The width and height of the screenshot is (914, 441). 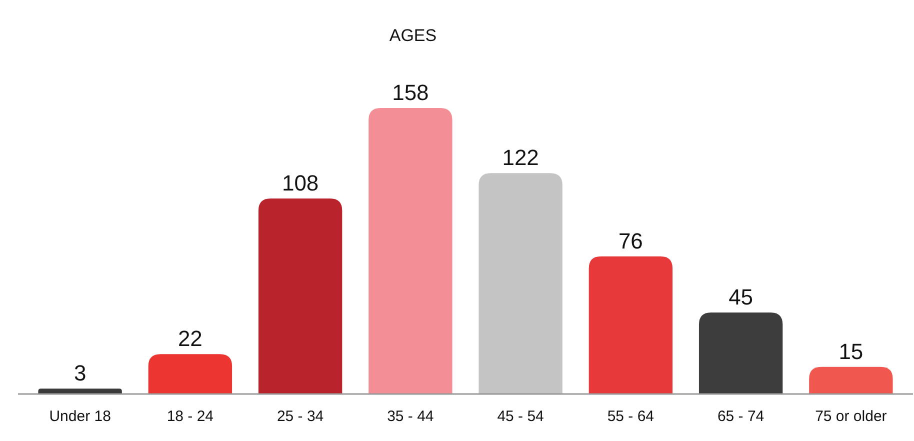 What do you see at coordinates (410, 92) in the screenshot?
I see `data-label: 158` at bounding box center [410, 92].